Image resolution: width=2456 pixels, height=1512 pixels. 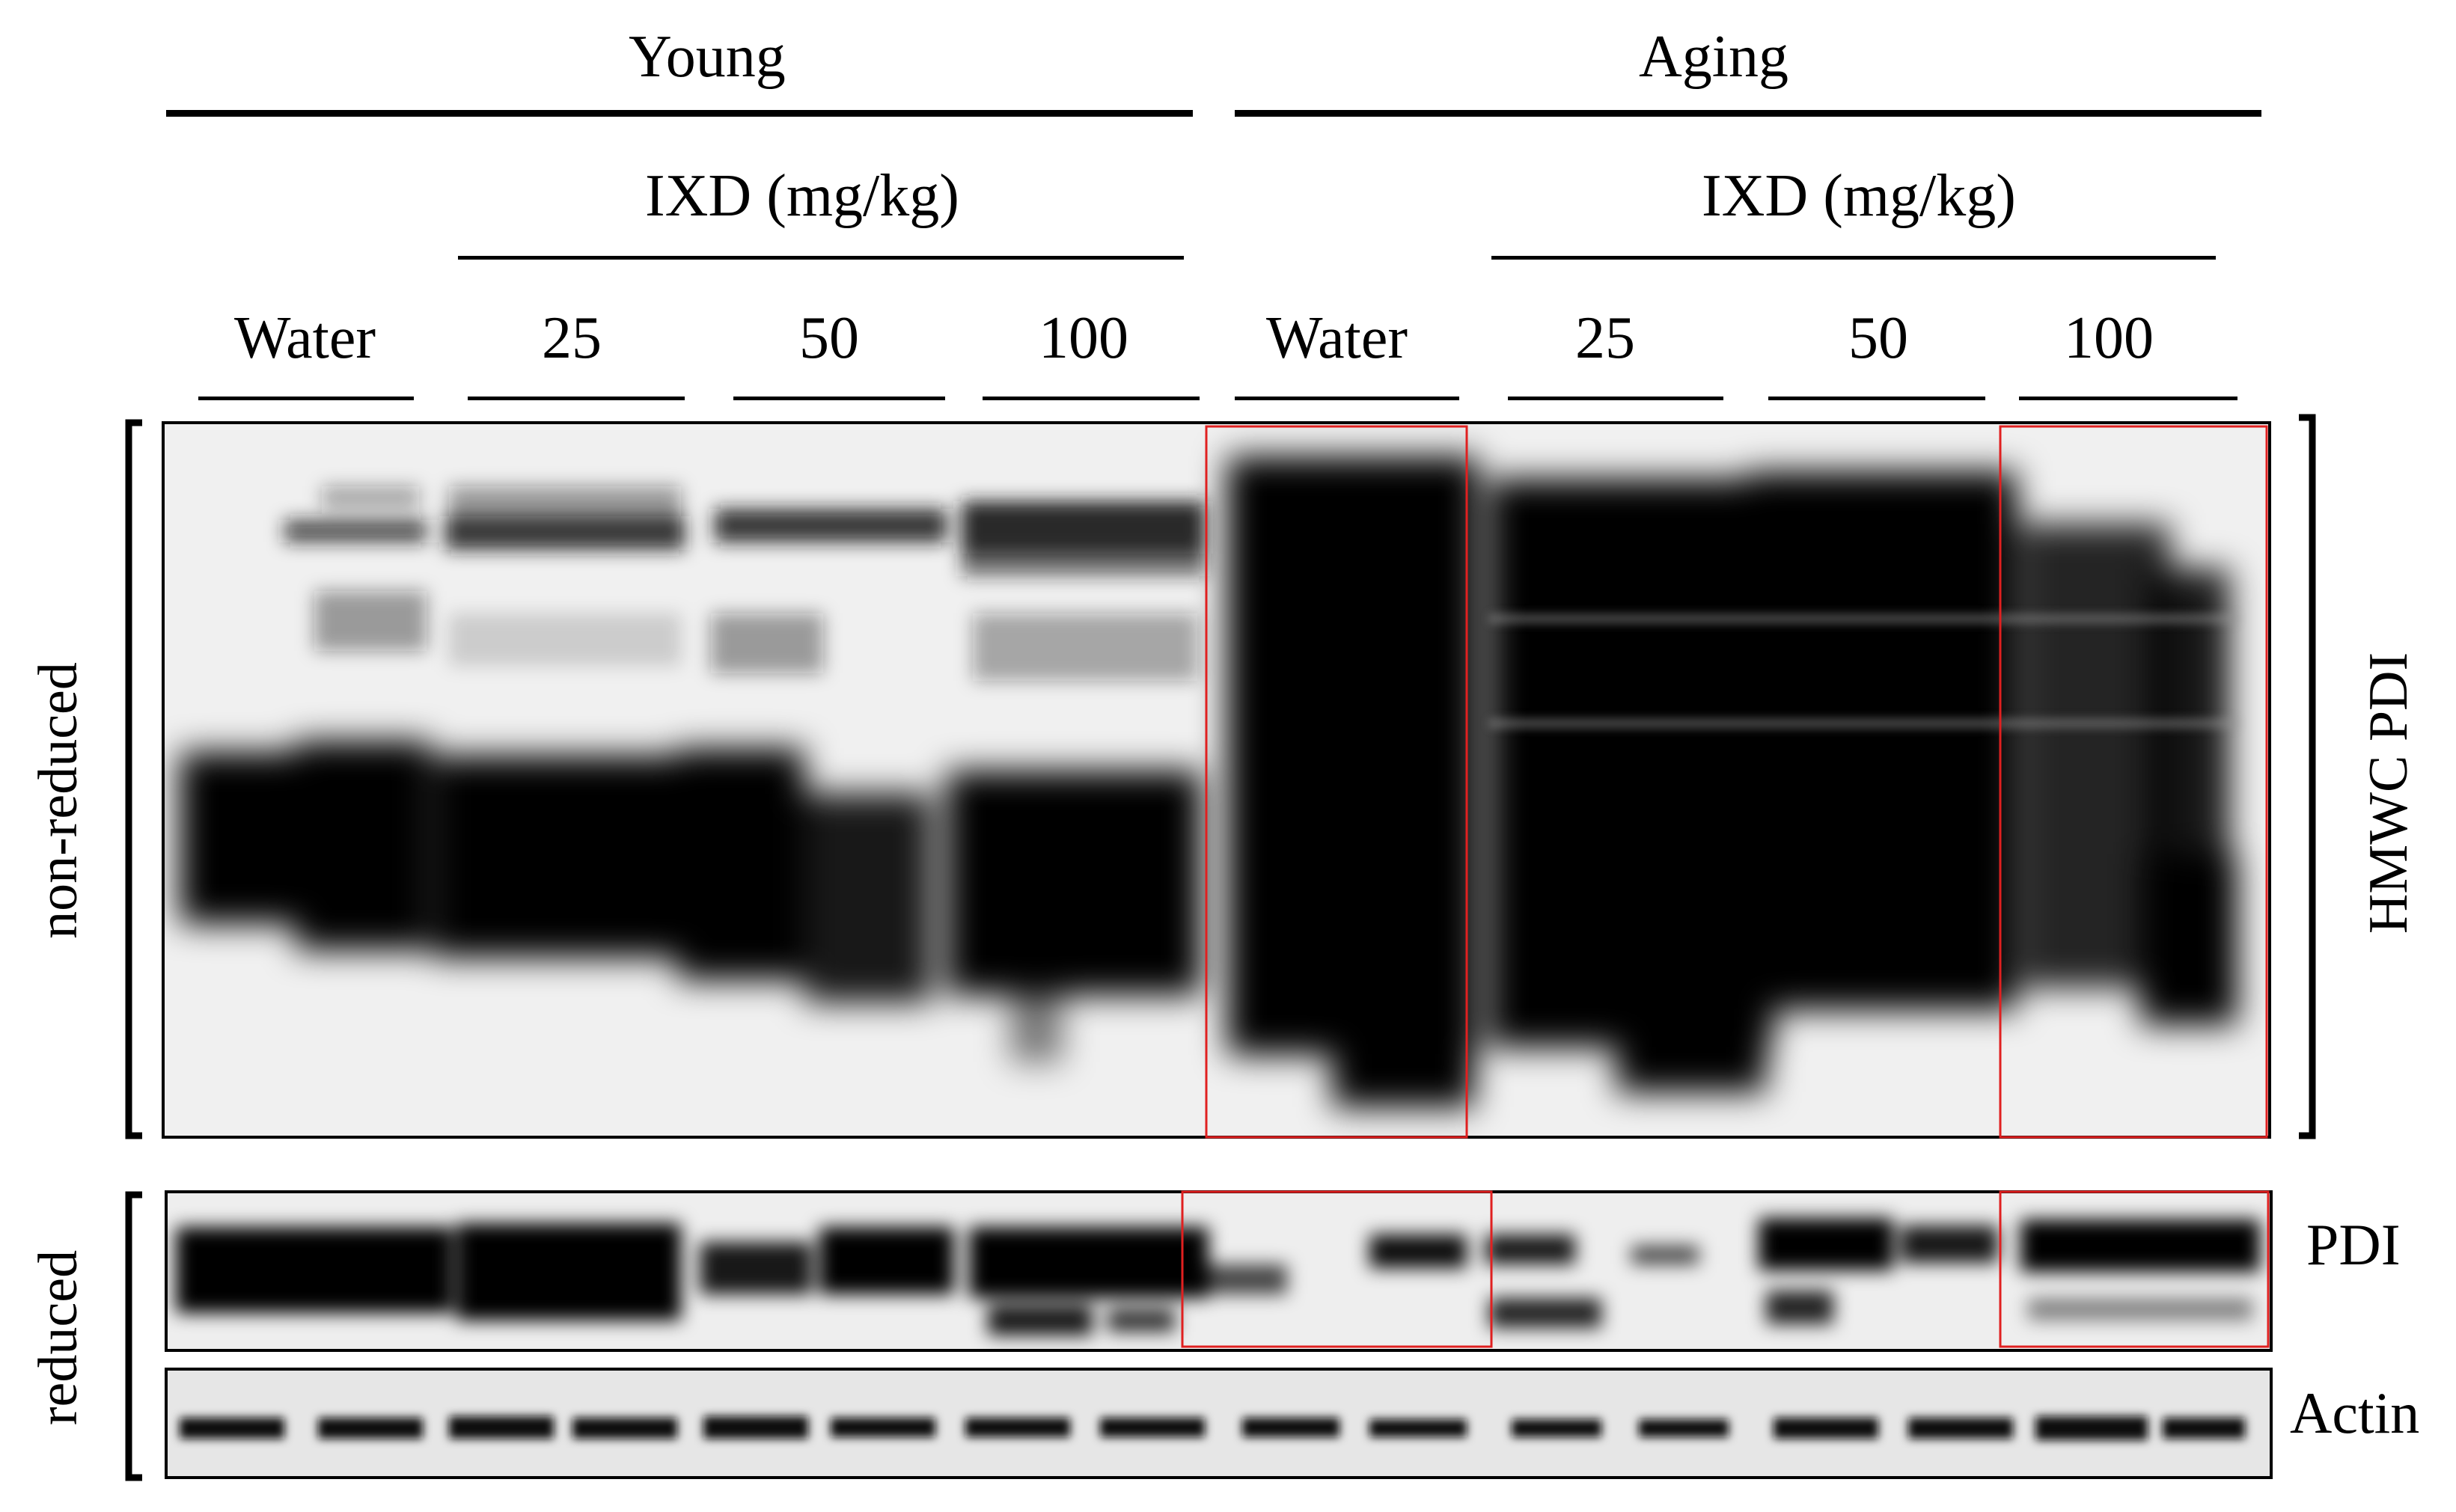 What do you see at coordinates (1218, 1423) in the screenshot?
I see `blot-actin` at bounding box center [1218, 1423].